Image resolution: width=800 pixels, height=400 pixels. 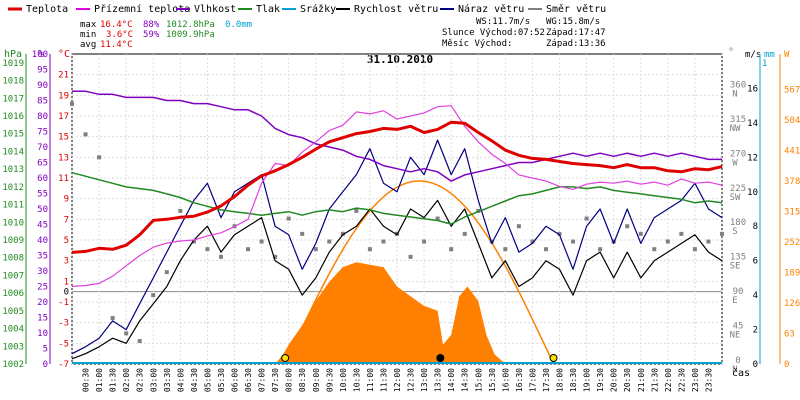 I want to click on tick-time: 23:30, so click(x=709, y=380).